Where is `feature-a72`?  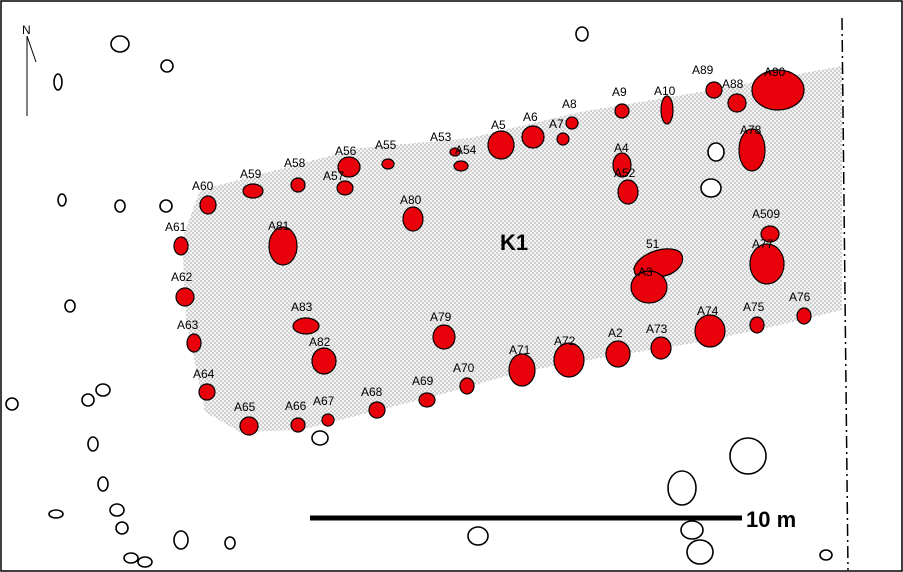
feature-a72 is located at coordinates (569, 360).